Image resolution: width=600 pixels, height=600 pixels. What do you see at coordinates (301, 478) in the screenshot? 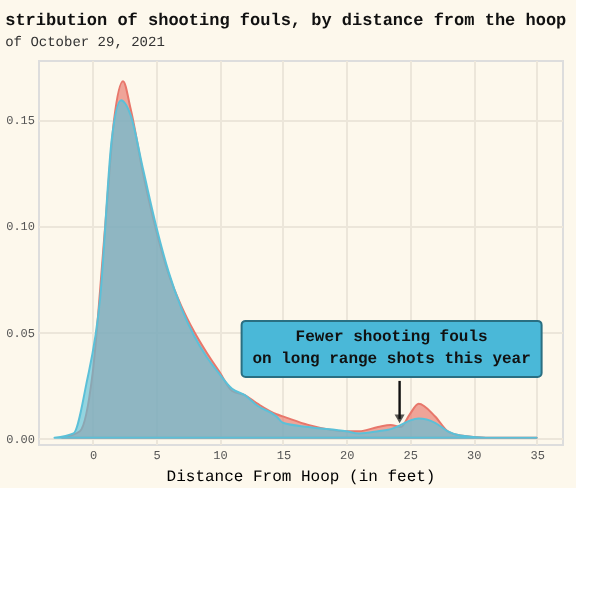
I see `x-axis-title: Distance From Hoop (in feet)` at bounding box center [301, 478].